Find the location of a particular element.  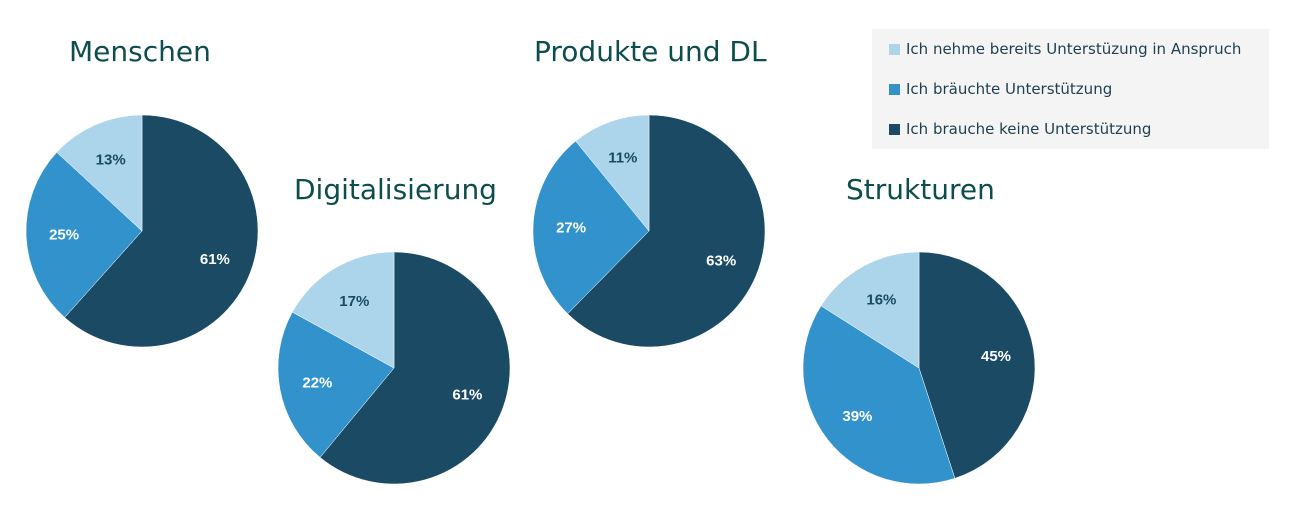

legend-label: Ich bräuchte Unterstützung is located at coordinates (1009, 89).